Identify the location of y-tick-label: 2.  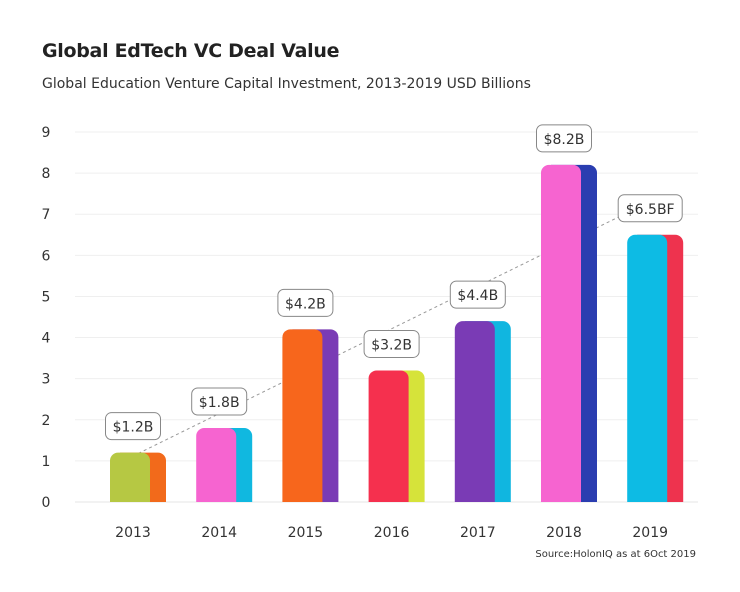
(46, 421).